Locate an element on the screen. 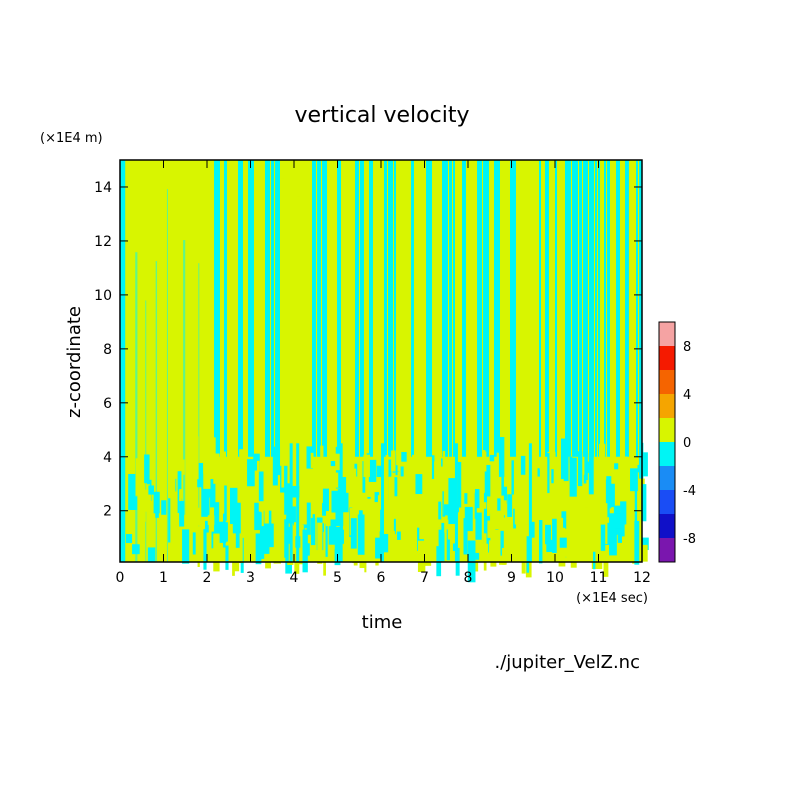 The width and height of the screenshot is (804, 804). x-tick-label: 11 is located at coordinates (599, 578).